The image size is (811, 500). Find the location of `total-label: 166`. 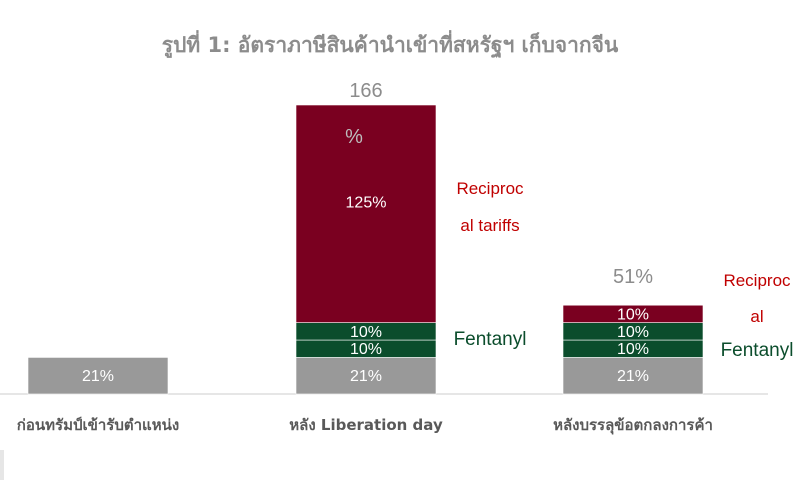

total-label: 166 is located at coordinates (365, 91).